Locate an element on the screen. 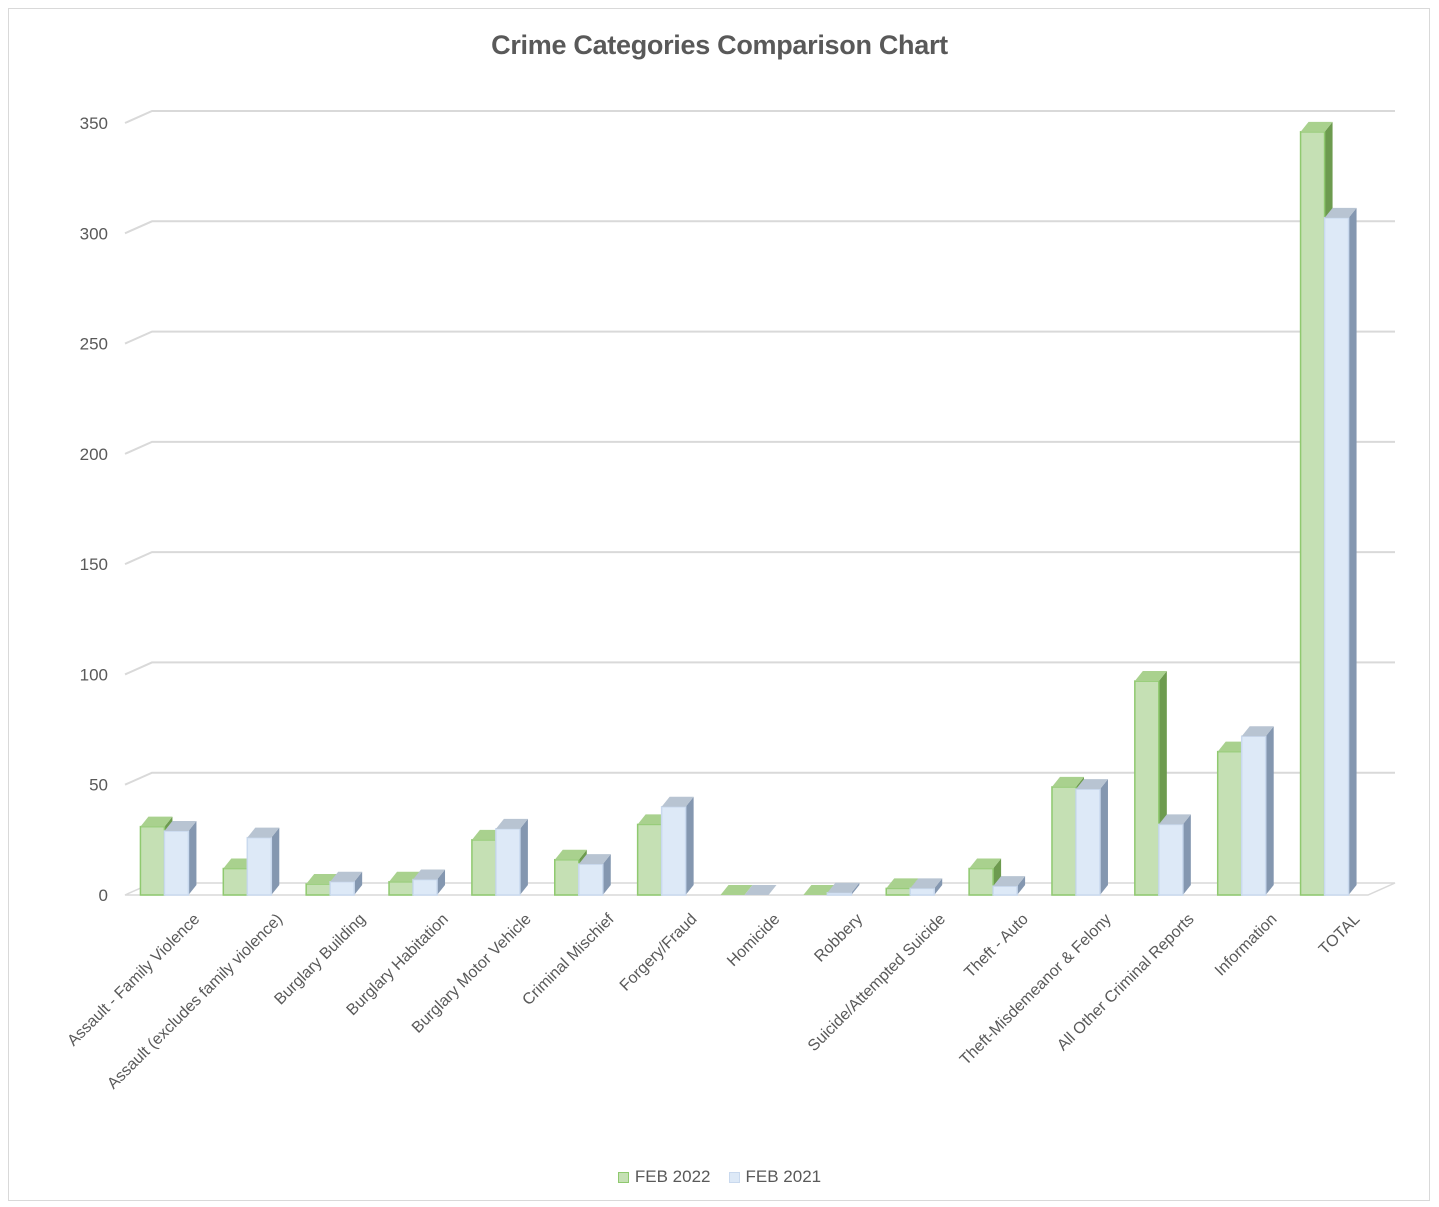  x-tick-label: Robbery is located at coordinates (838, 938).